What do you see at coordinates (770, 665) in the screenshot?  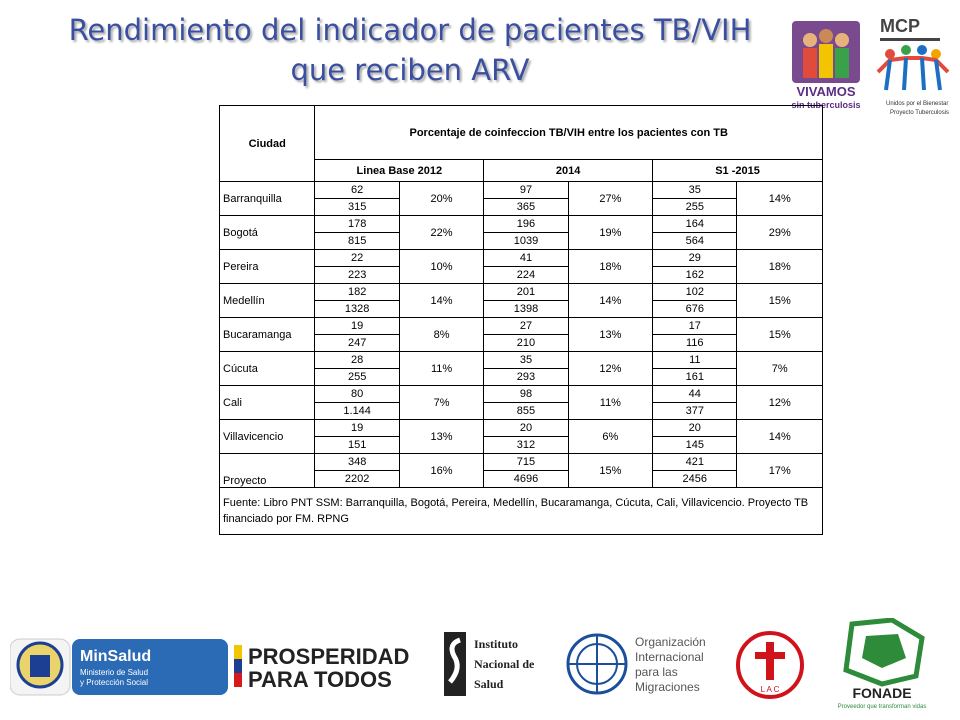 I see `lac-logo: L A C` at bounding box center [770, 665].